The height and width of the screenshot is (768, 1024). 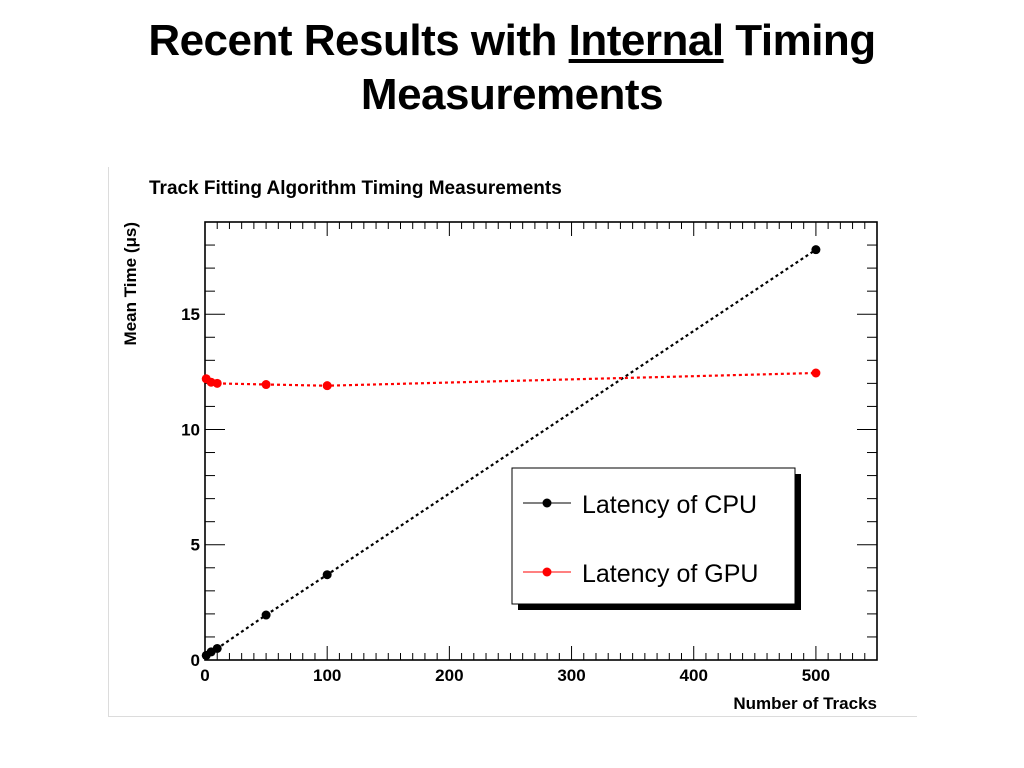 What do you see at coordinates (805, 703) in the screenshot?
I see `x-axis-label: Number of Tracks` at bounding box center [805, 703].